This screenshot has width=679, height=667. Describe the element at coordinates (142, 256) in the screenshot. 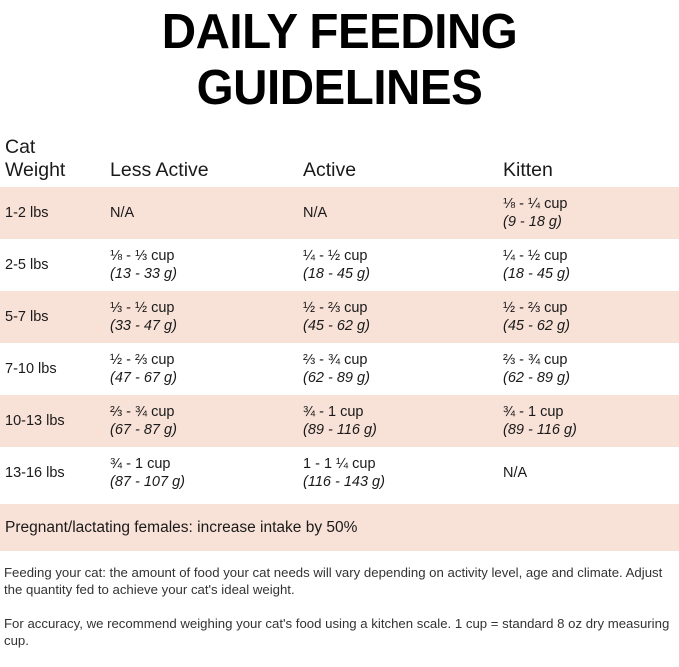

I see `cup-amount: ⅛ - ⅓ cup` at that location.